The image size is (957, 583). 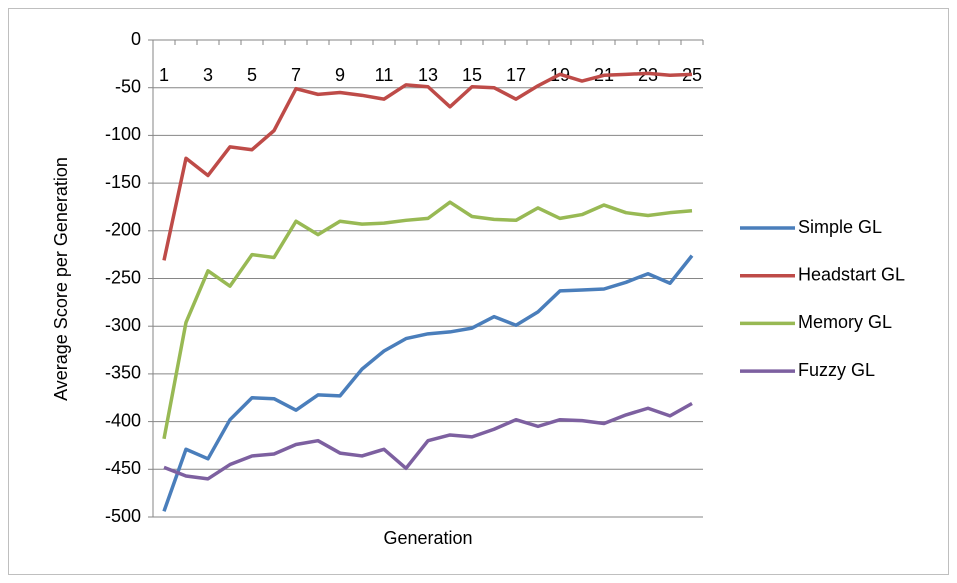 What do you see at coordinates (164, 75) in the screenshot?
I see `x-tick-label: 1` at bounding box center [164, 75].